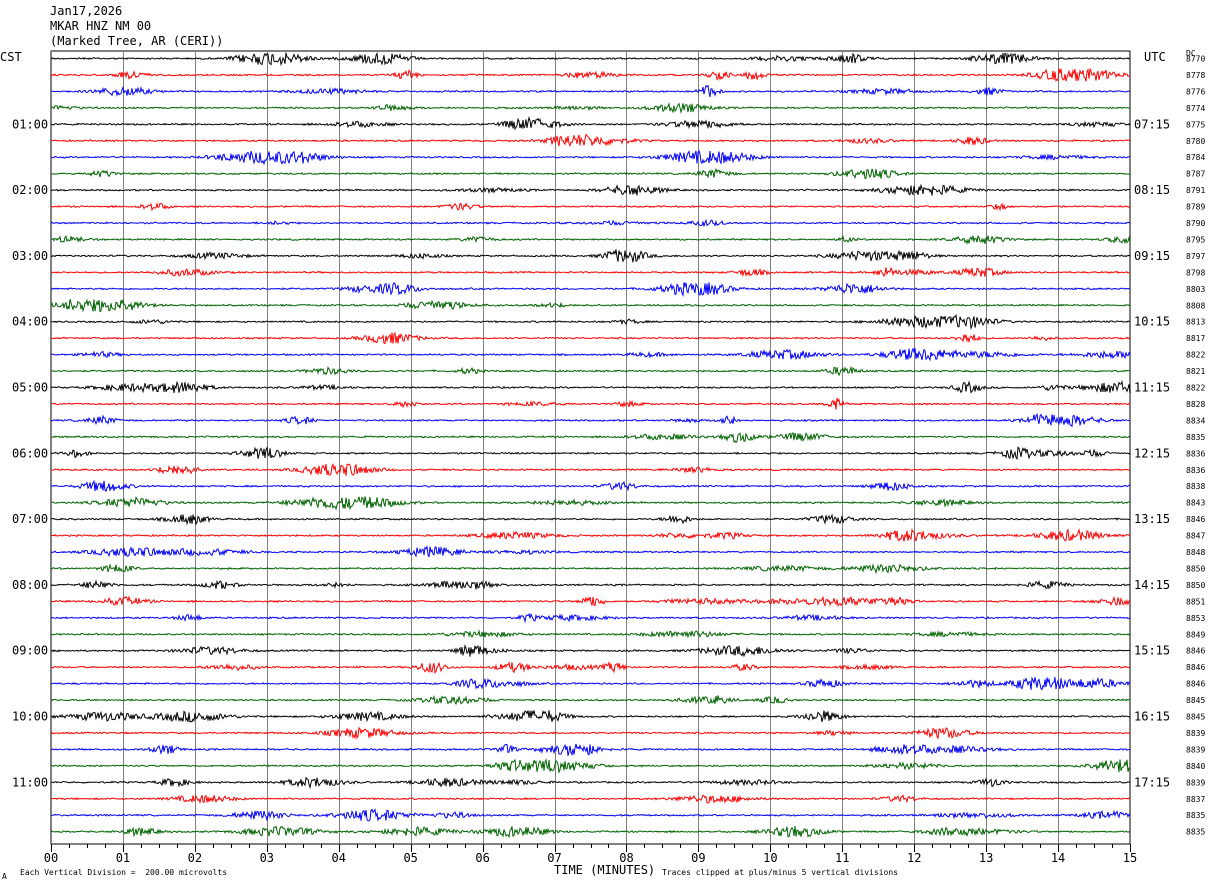 The width and height of the screenshot is (1210, 886). I want to click on dc-offset-label: 8850, so click(1195, 568).